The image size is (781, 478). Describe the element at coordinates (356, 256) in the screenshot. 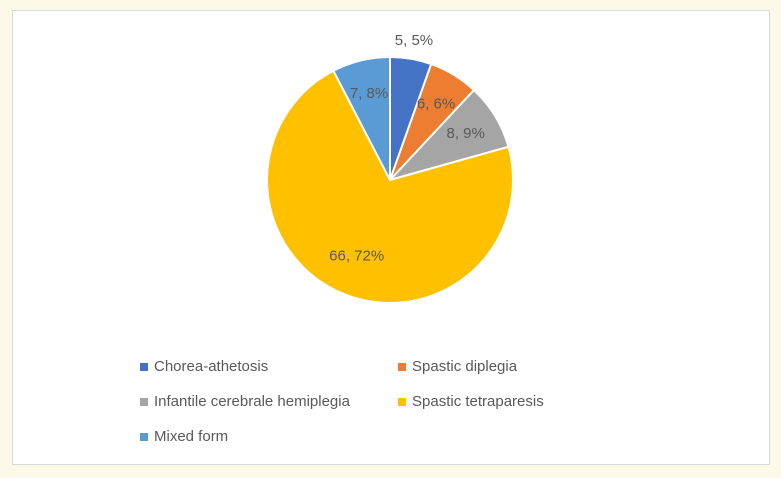

I see `data-label: 66, 72%` at that location.